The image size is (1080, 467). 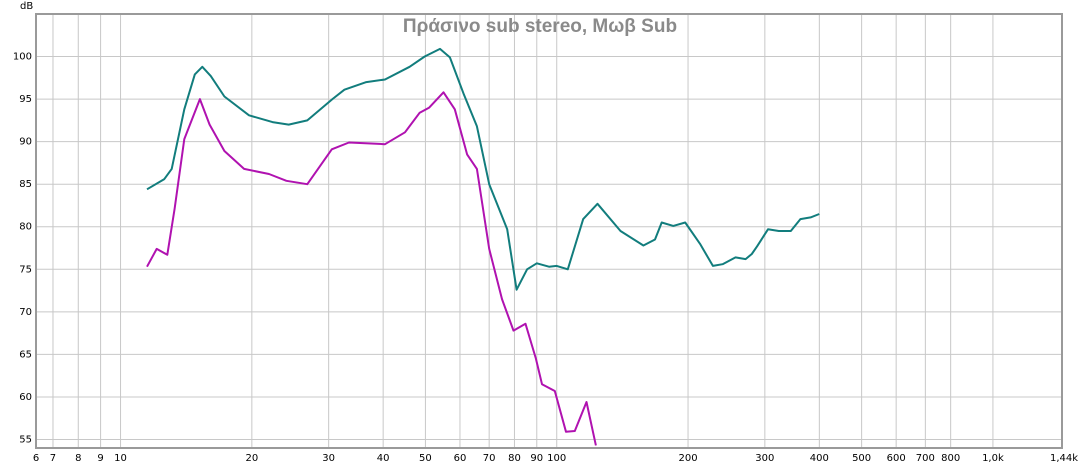 I want to click on y-tick-label: 95, so click(x=25, y=99).